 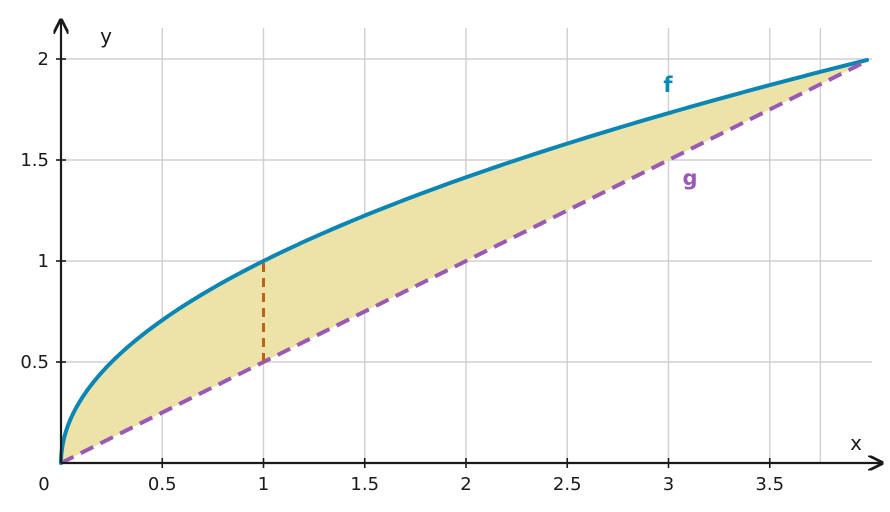 I want to click on x-tick-label: 3, so click(x=668, y=484).